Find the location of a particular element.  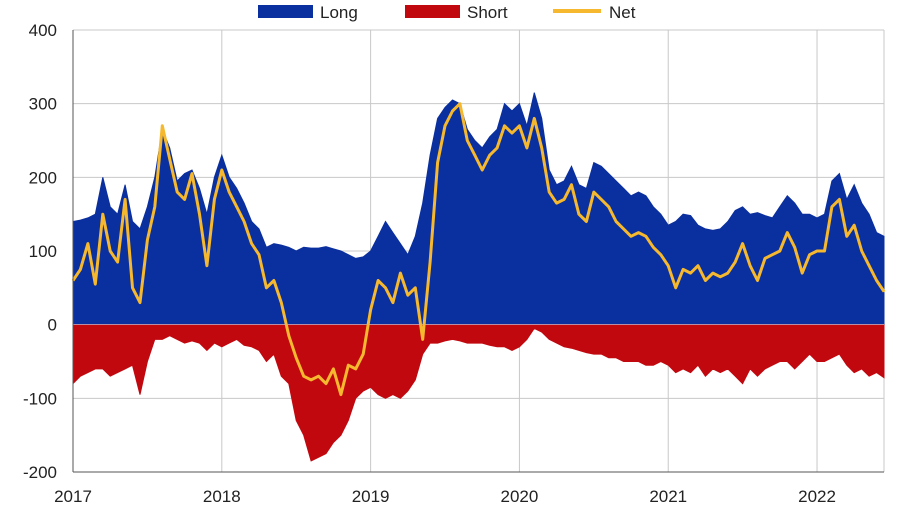

x-tick-label: 2020 is located at coordinates (520, 496).